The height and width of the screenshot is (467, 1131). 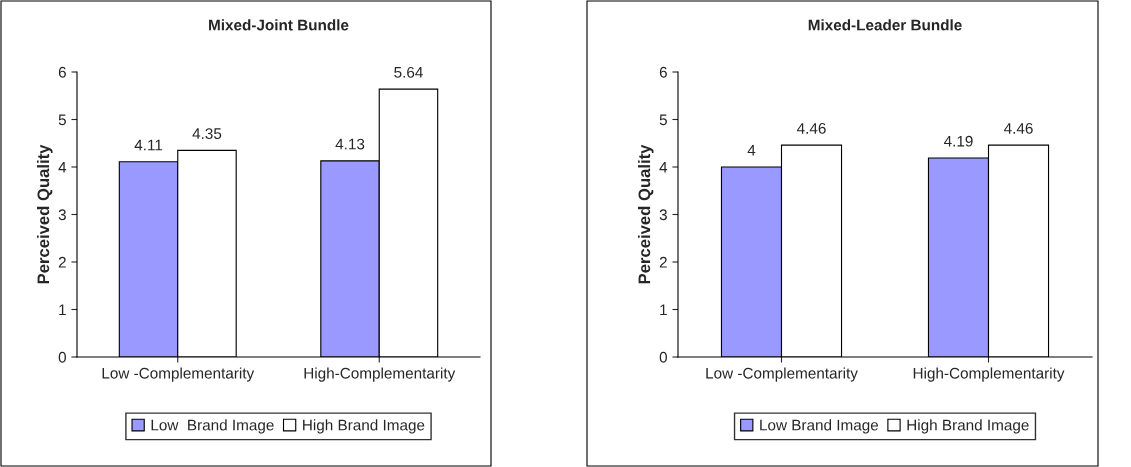 What do you see at coordinates (408, 72) in the screenshot?
I see `data-label: 5.64` at bounding box center [408, 72].